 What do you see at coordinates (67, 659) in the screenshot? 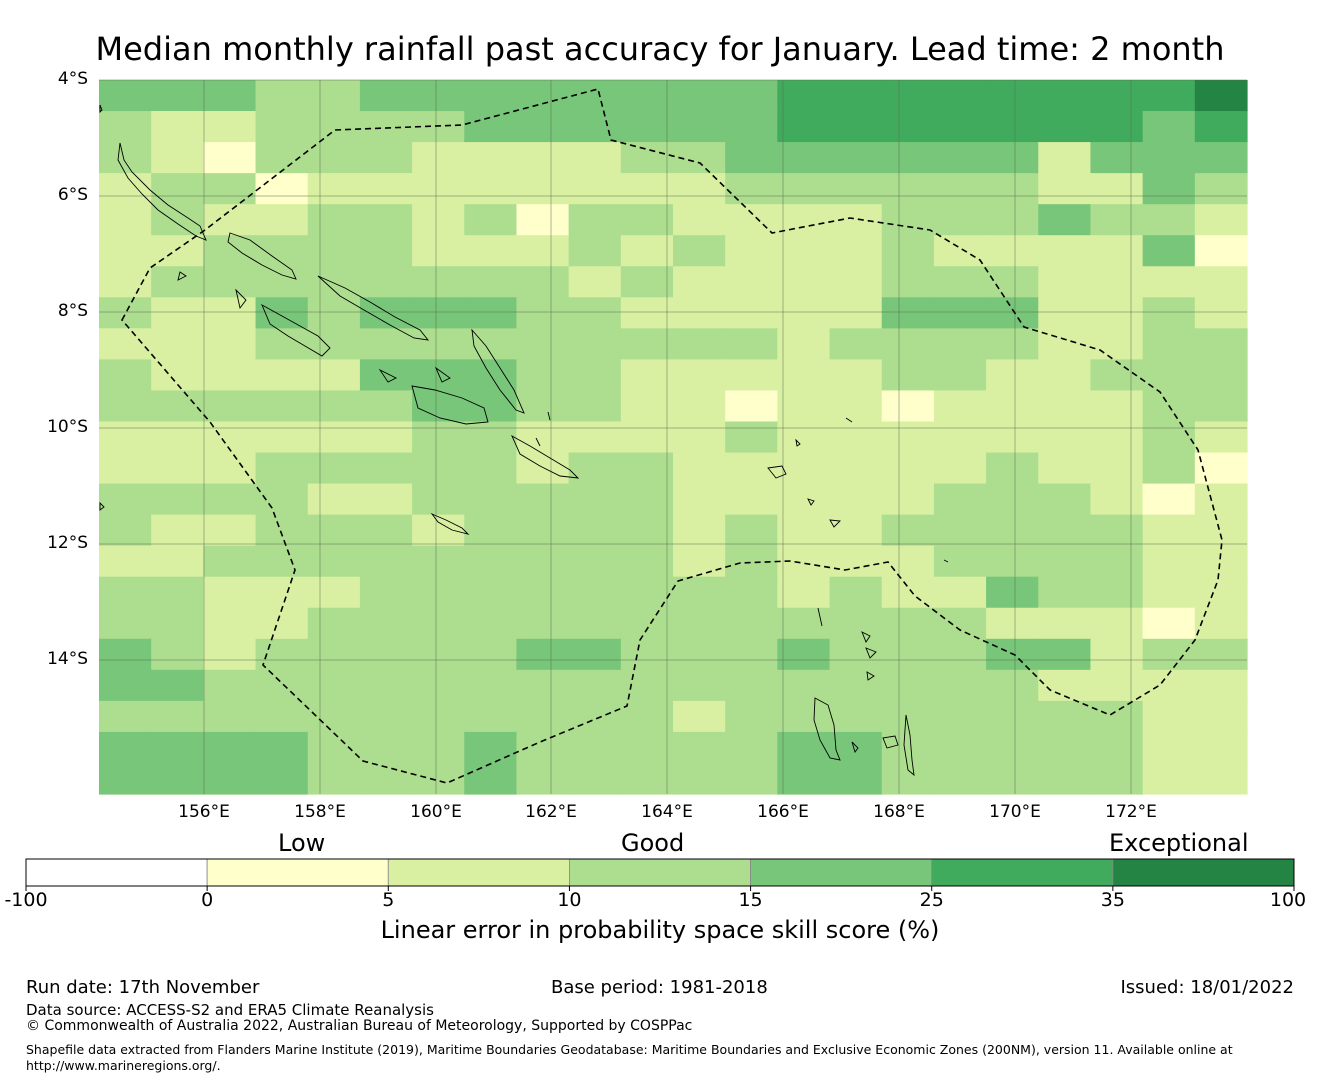
I see `lat-tick-label: 14°S` at bounding box center [67, 659].